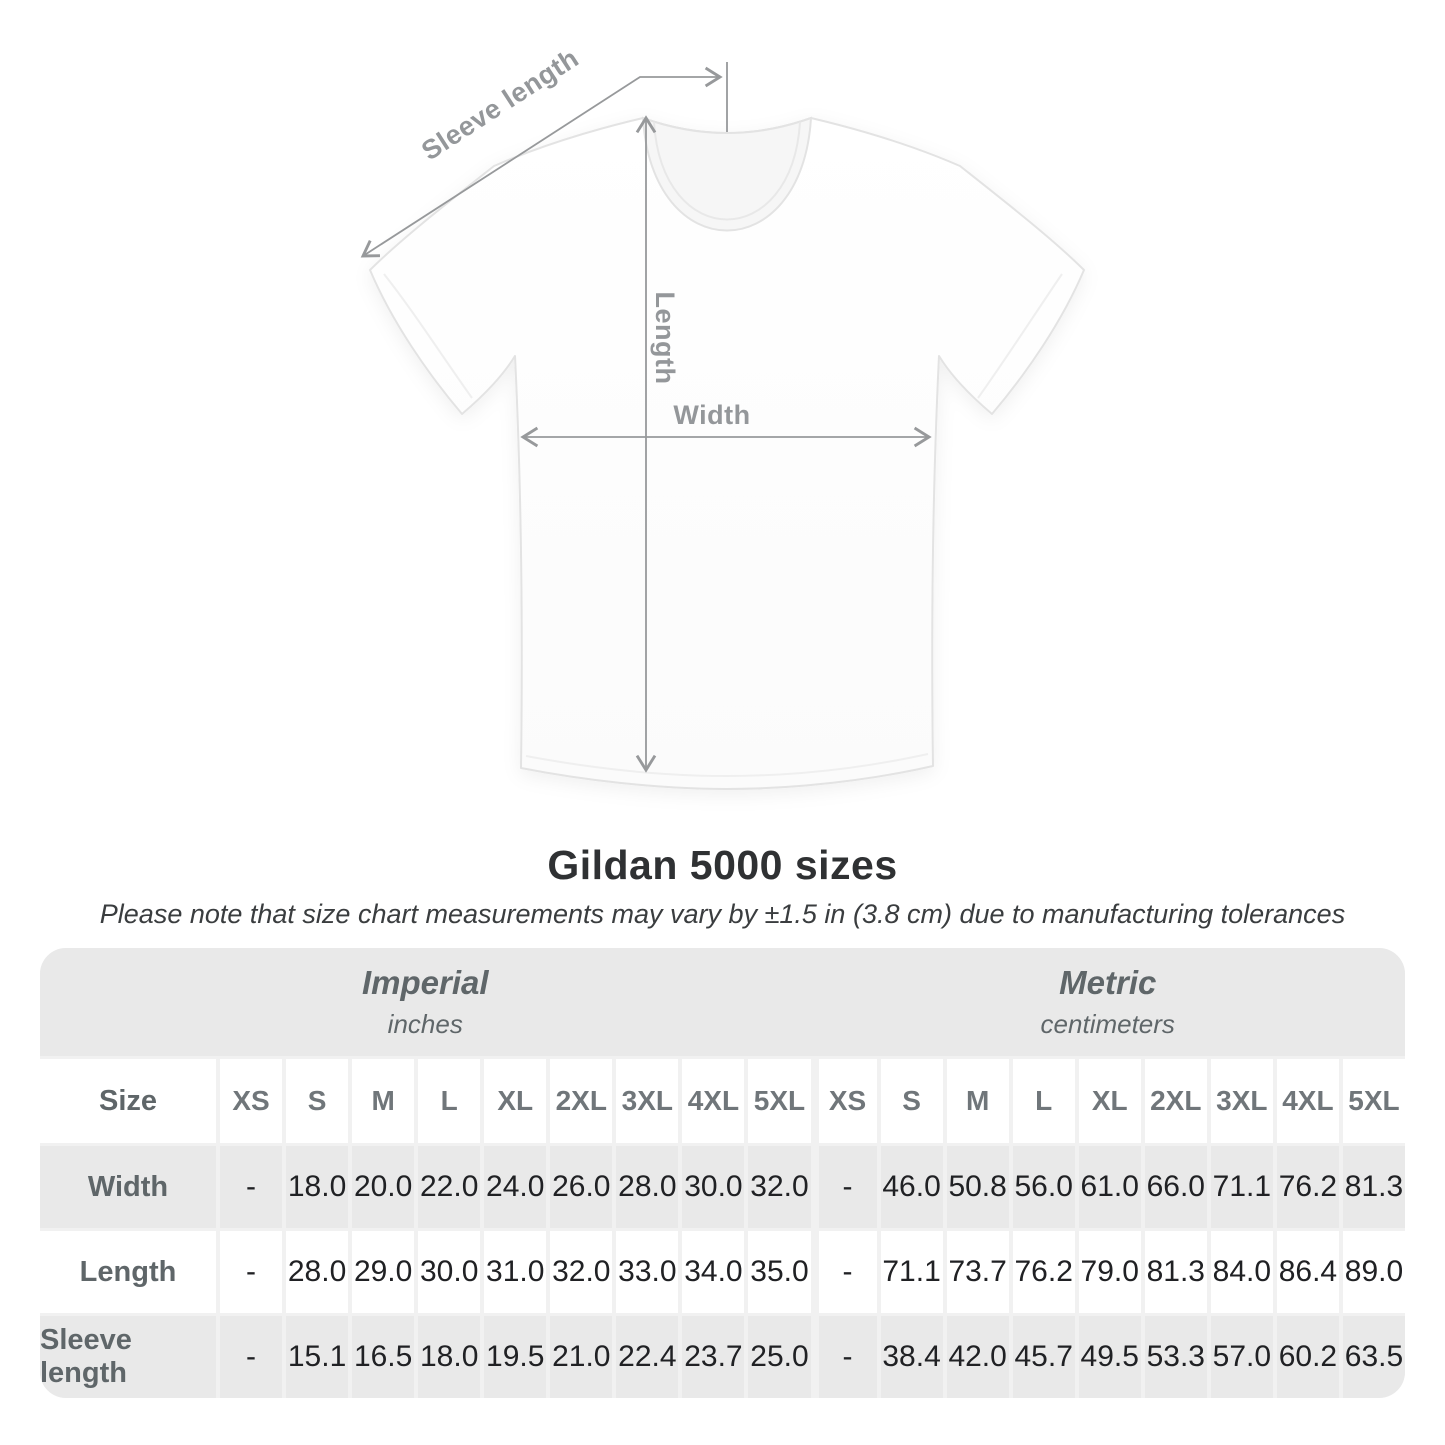 The width and height of the screenshot is (1445, 1445). I want to click on value-cell: 53.3, so click(1173, 1357).